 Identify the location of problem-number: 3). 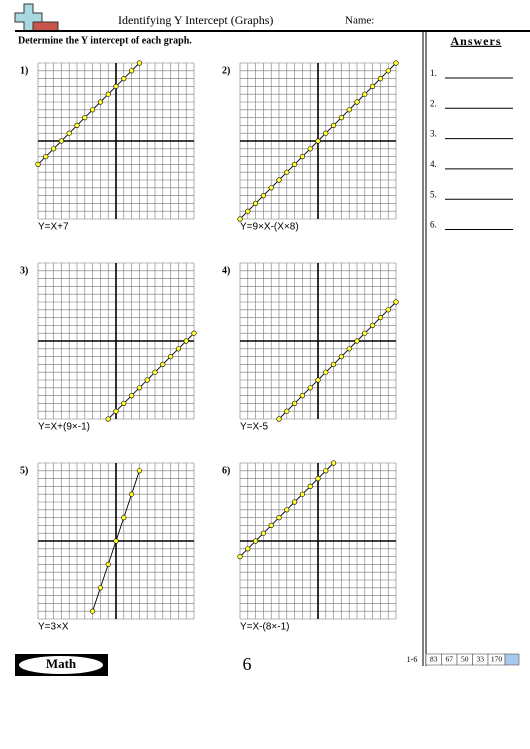
(24, 270).